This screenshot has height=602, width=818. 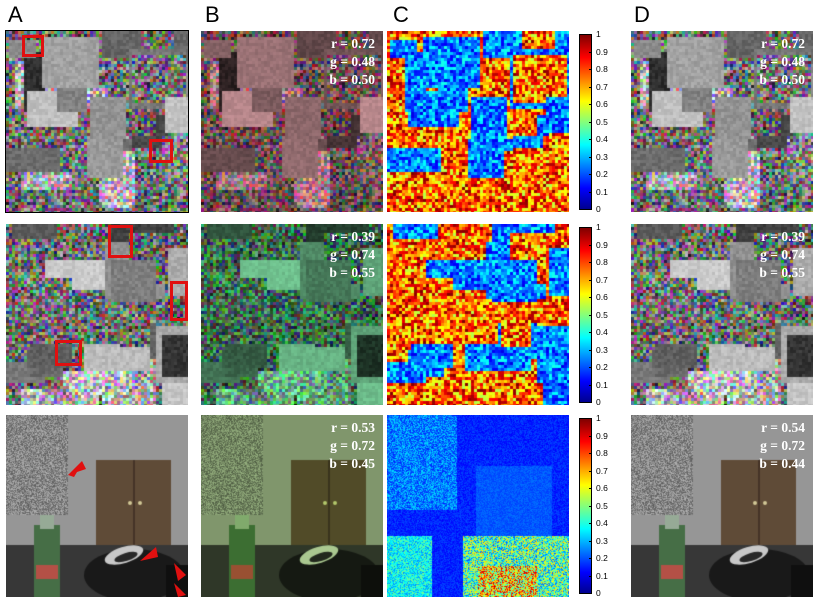 I want to click on row3-input-photo, so click(x=97, y=506).